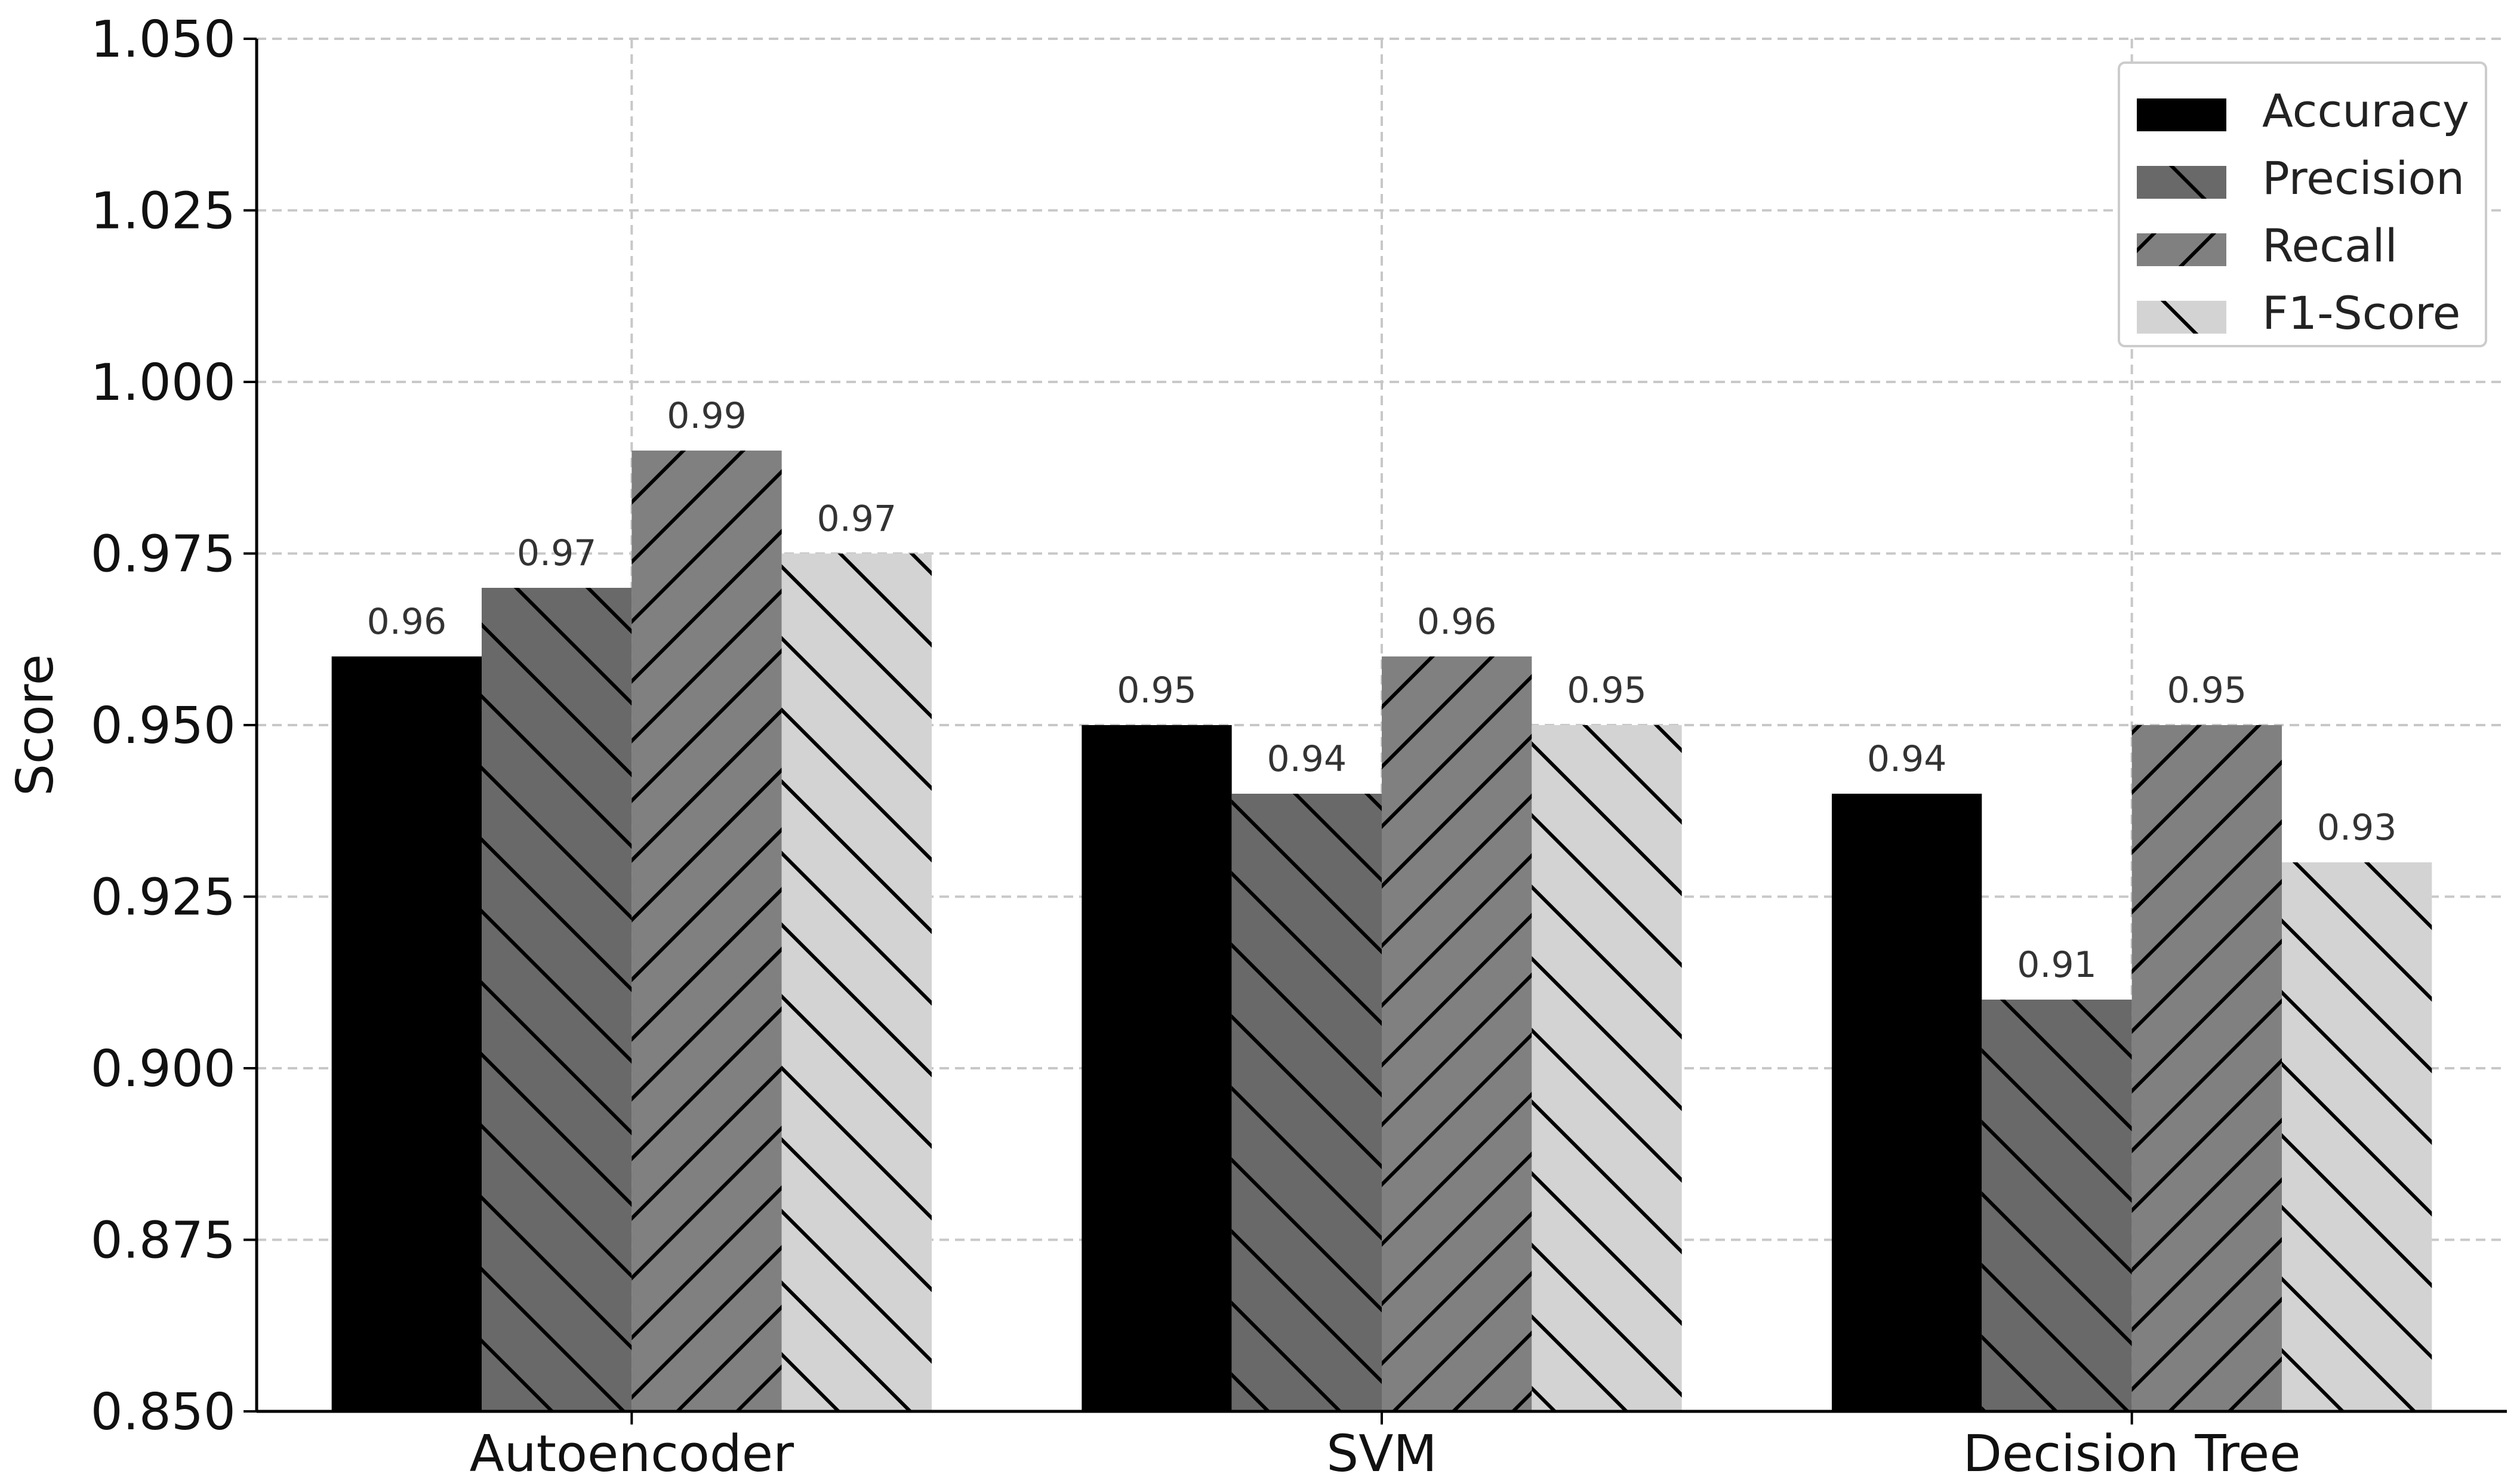  Describe the element at coordinates (35, 725) in the screenshot. I see `y-axis-label: Score` at that location.